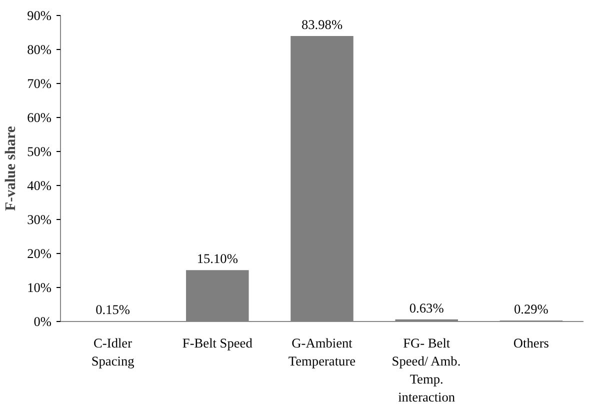 The image size is (613, 407). I want to click on y-tick-label: 0%, so click(43, 321).